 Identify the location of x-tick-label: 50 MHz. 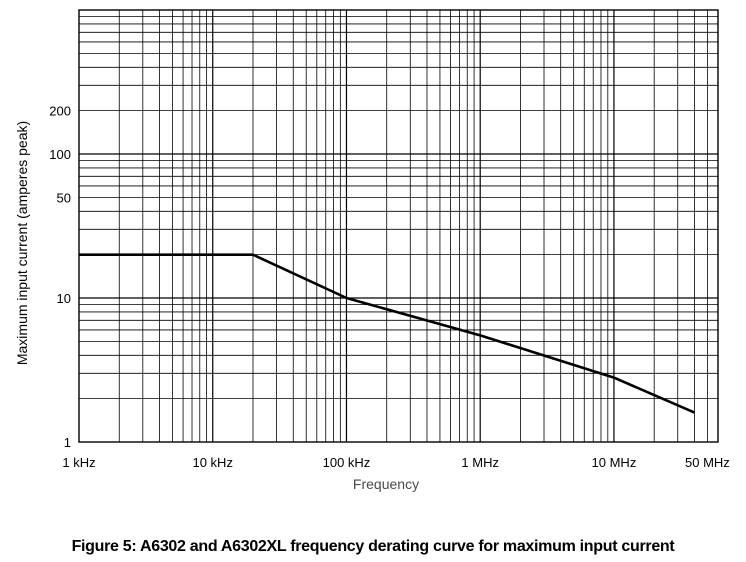
(707, 462).